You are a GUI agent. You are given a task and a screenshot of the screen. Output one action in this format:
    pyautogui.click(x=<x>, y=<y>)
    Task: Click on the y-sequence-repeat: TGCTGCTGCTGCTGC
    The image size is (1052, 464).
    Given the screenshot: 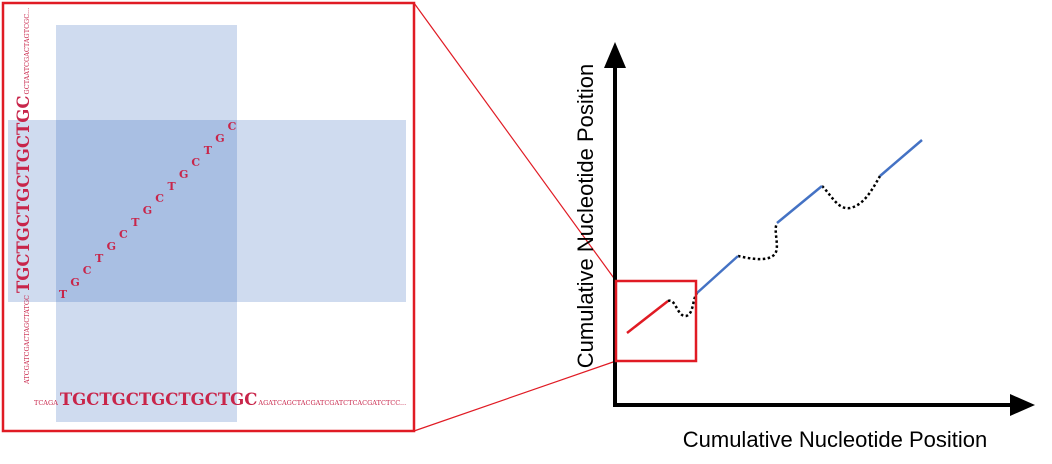 What is the action you would take?
    pyautogui.click(x=23, y=194)
    